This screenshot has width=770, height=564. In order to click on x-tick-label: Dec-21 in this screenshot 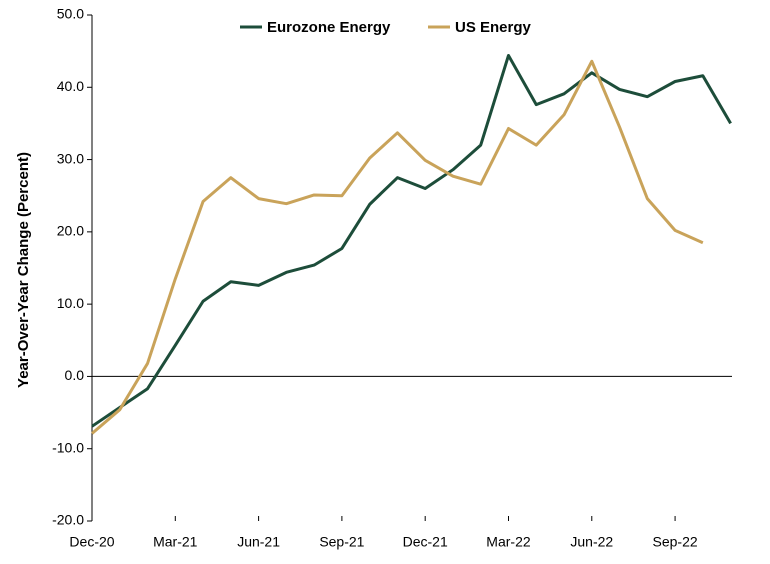, I will do `click(425, 542)`.